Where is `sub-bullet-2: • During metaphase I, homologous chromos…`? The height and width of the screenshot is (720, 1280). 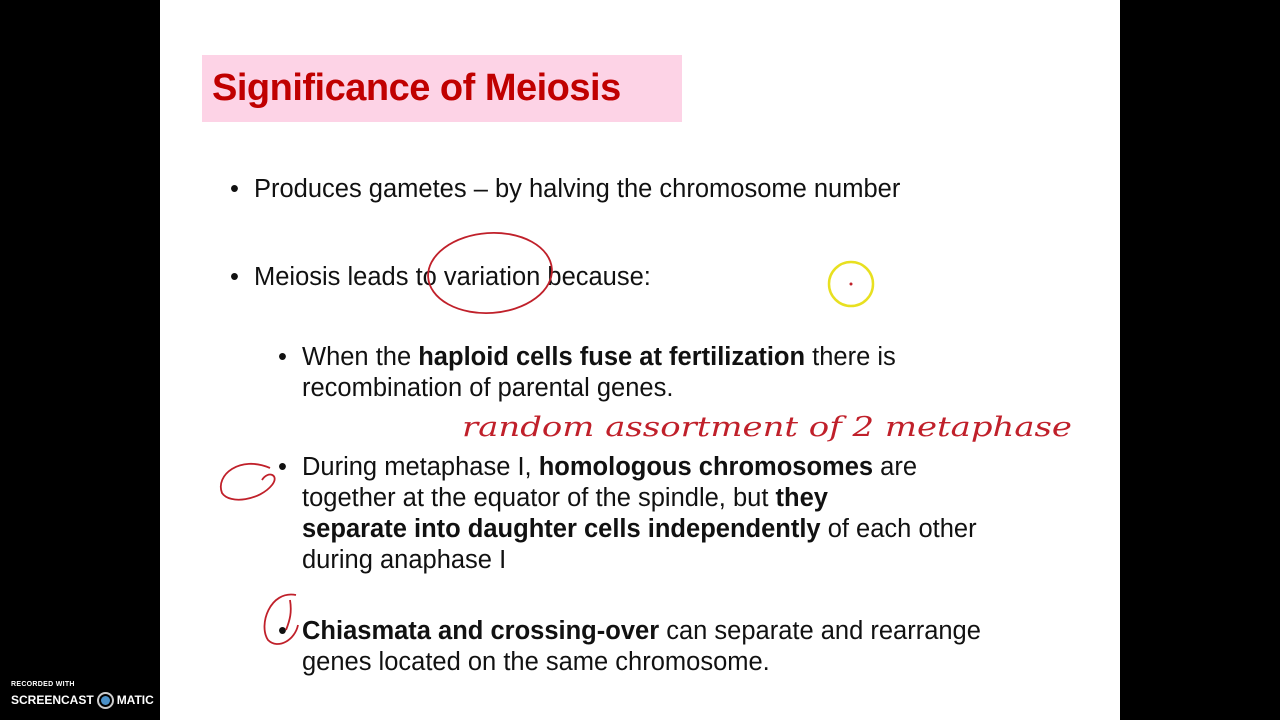 sub-bullet-2: • During metaphase I, homologous chromos… is located at coordinates (627, 513).